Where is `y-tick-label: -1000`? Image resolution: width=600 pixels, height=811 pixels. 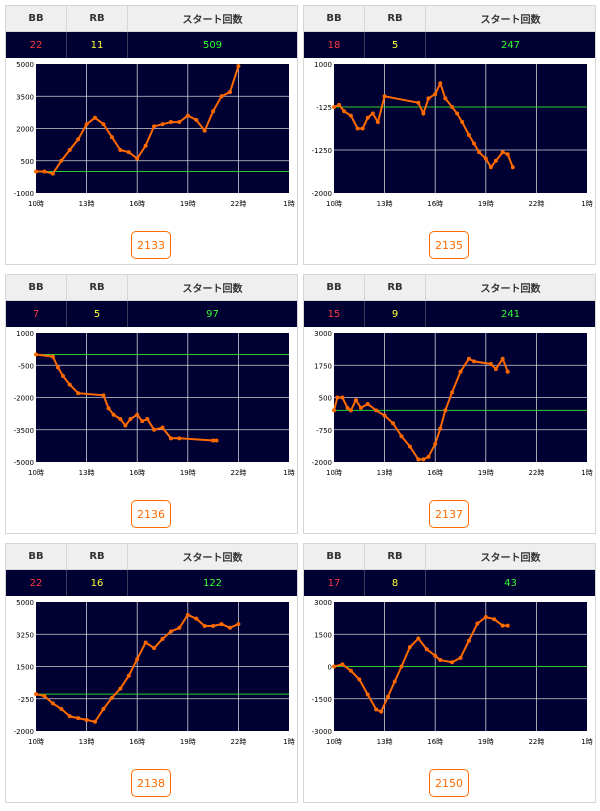
y-tick-label: -1000 is located at coordinates (24, 194).